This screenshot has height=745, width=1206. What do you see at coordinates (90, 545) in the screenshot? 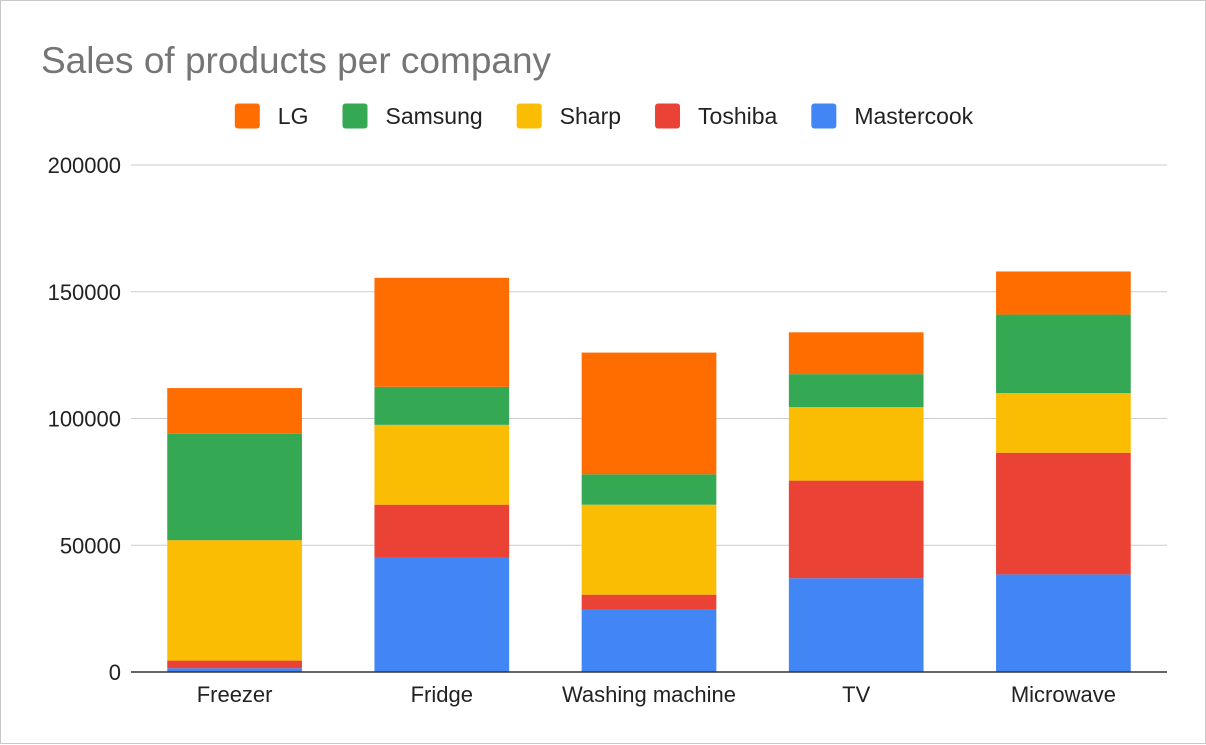
I see `y-tick-label: 50000` at bounding box center [90, 545].